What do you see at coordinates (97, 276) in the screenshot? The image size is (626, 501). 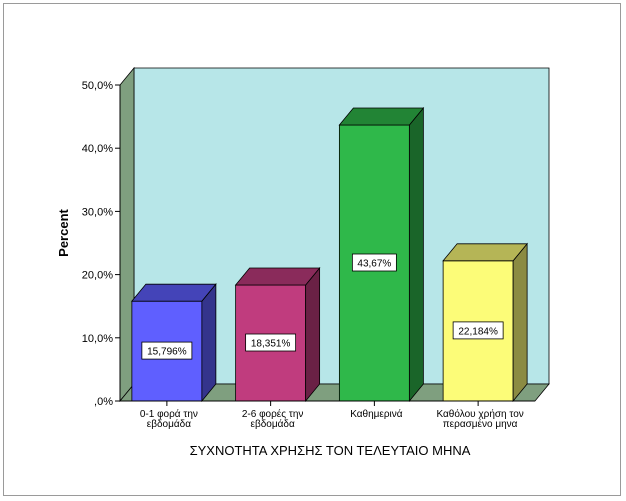 I see `y-tick-label: 20,0%` at bounding box center [97, 276].